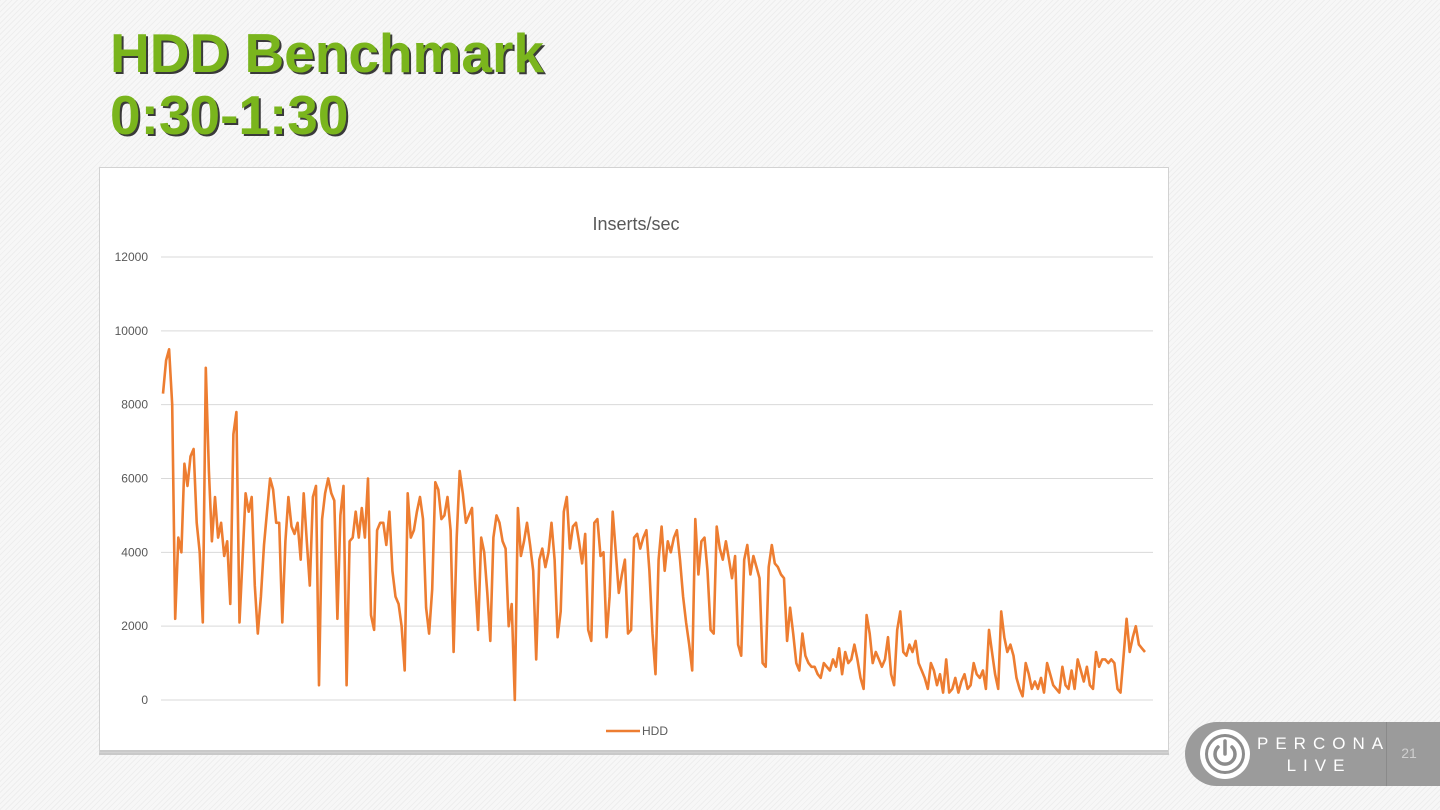 The image size is (1440, 810). Describe the element at coordinates (144, 700) in the screenshot. I see `y-tick-label: 0` at that location.